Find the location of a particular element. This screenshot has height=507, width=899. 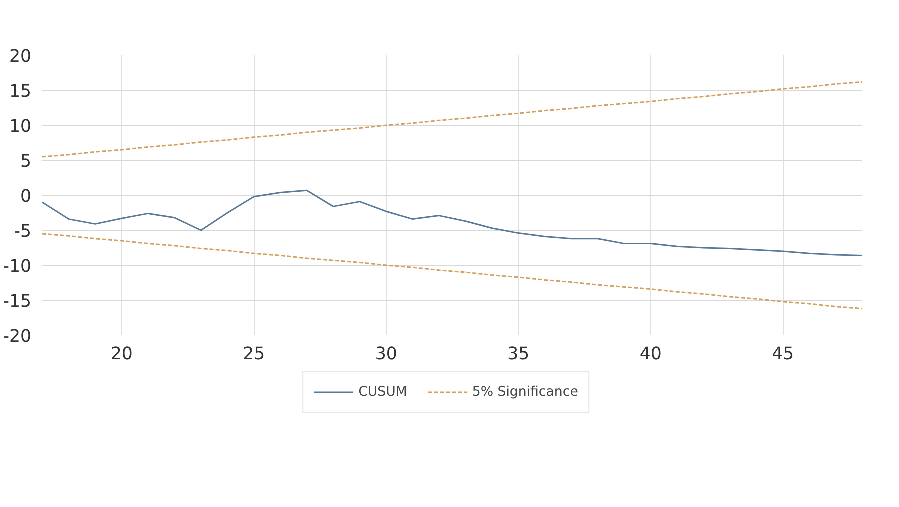

y-tick-label: -5 is located at coordinates (23, 232).